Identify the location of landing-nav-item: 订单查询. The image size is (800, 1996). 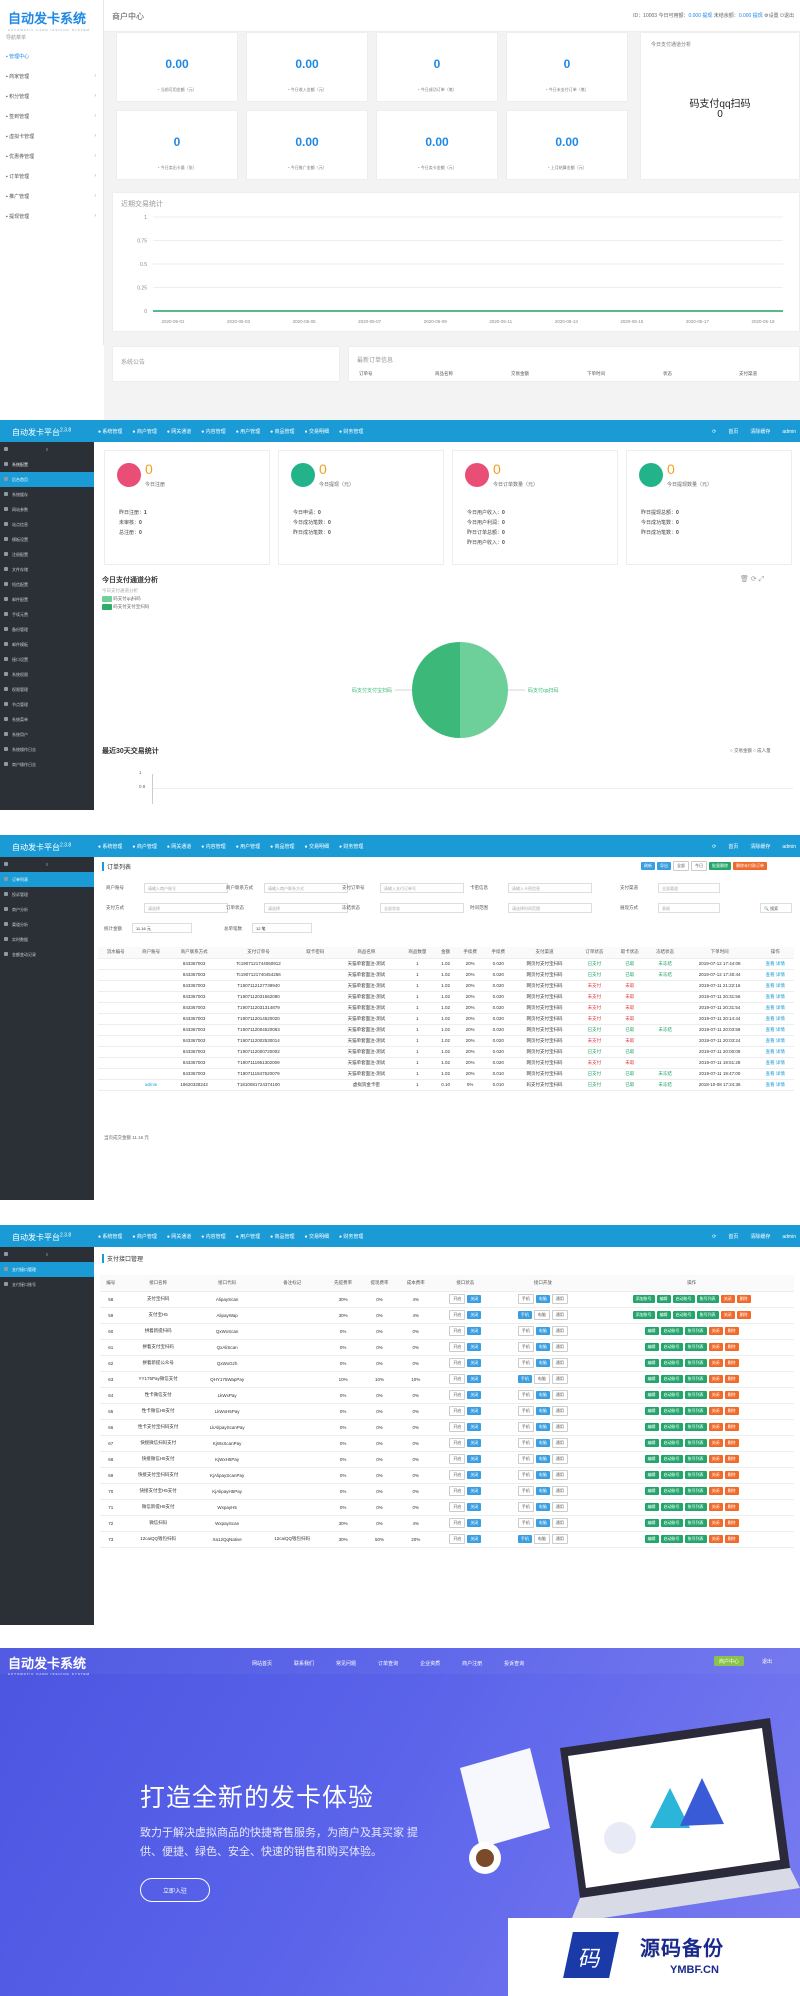
(388, 1664).